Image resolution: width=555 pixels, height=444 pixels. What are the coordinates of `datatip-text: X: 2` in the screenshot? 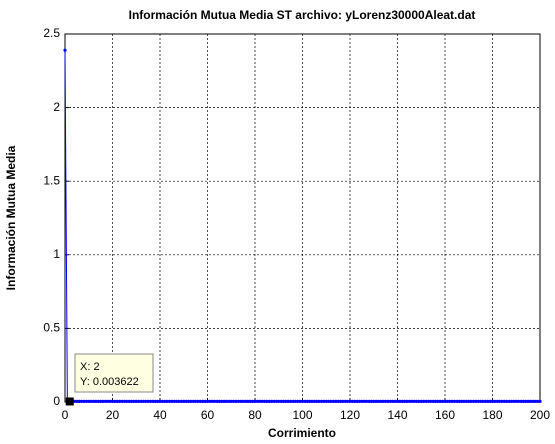 It's located at (90, 367).